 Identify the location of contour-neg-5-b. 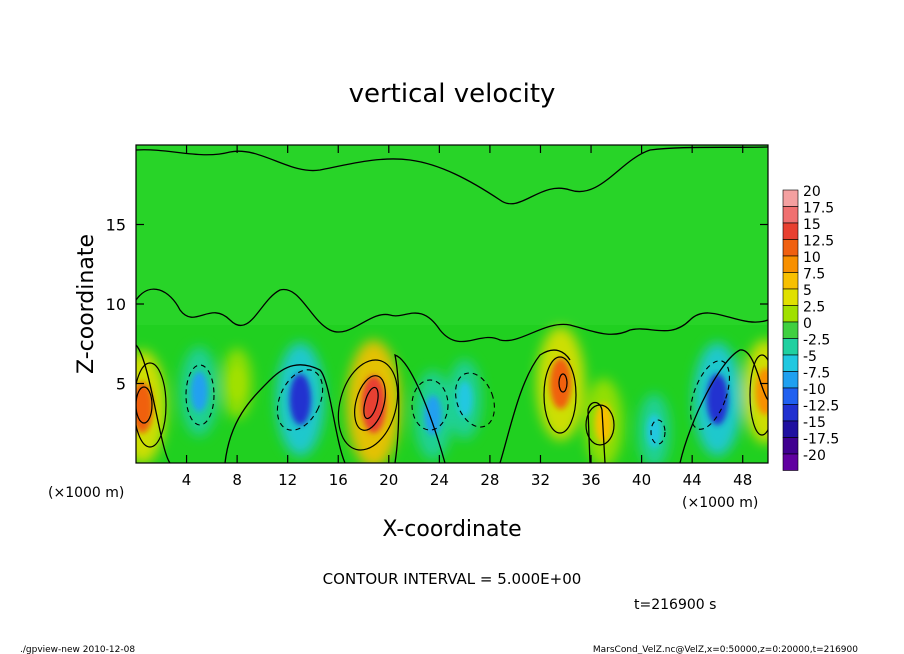
(300, 400).